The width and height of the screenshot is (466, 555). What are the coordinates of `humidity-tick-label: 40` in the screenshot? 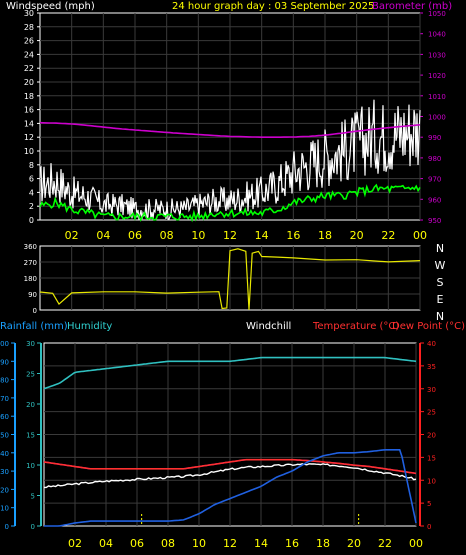 It's located at (4, 454).